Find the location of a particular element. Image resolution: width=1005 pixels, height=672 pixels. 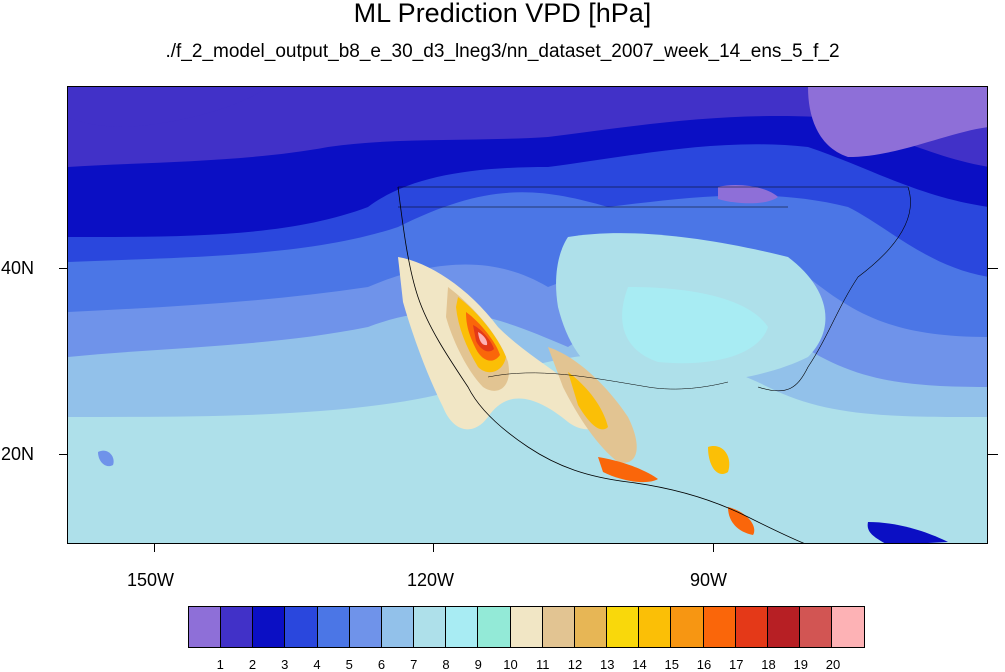

lon-label-120w: 120W is located at coordinates (431, 580).